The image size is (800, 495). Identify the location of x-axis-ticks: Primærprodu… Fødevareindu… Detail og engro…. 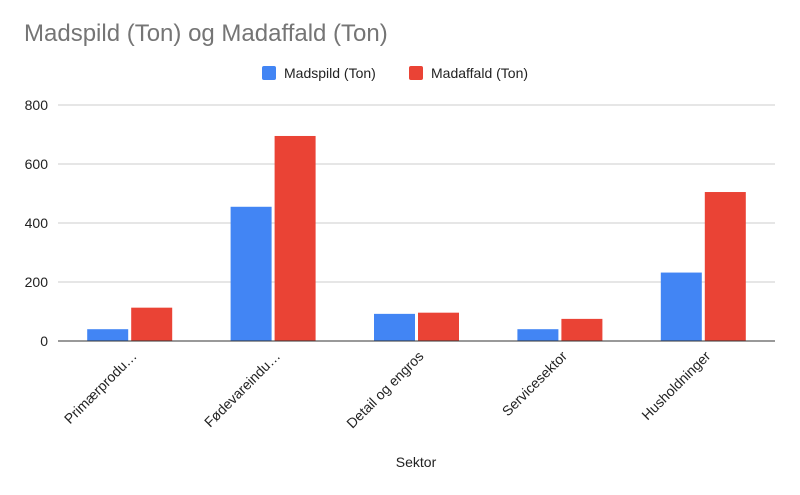
(387, 390).